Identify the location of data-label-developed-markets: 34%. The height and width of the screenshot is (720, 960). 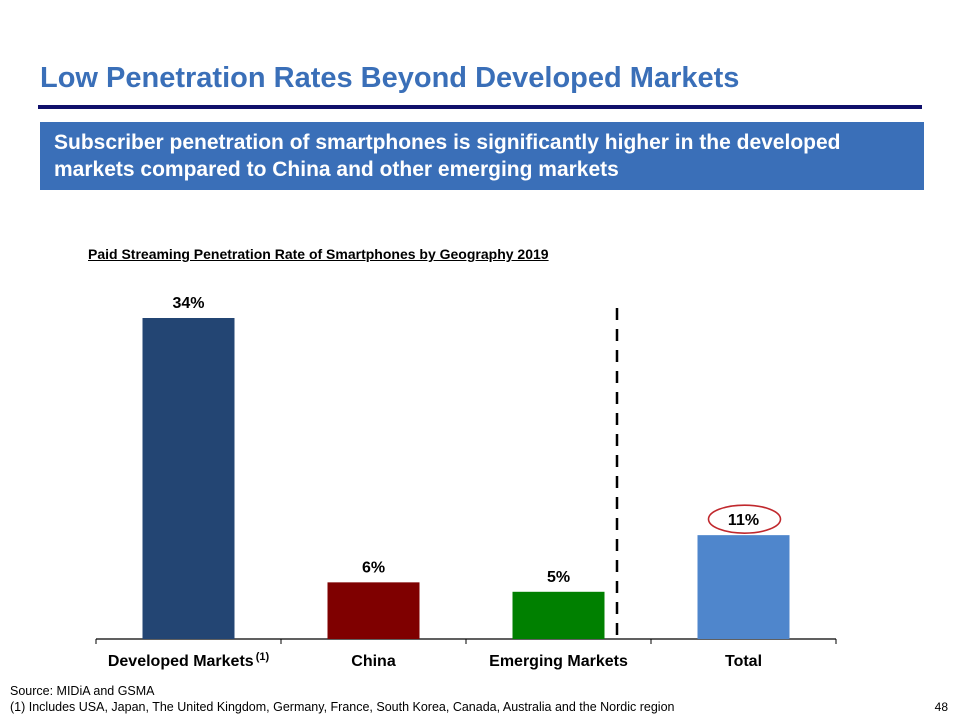
(188, 303).